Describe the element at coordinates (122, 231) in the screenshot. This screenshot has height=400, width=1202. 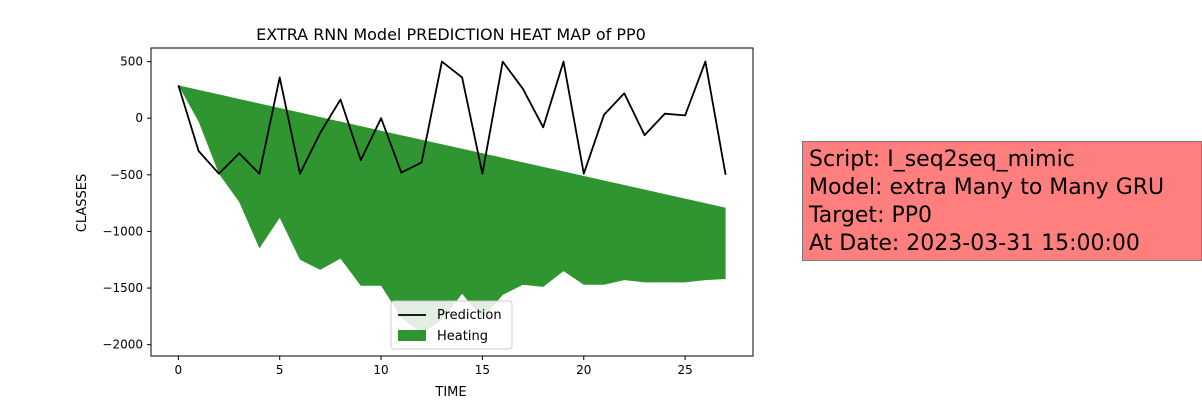
I see `y-tick-label: −1000` at that location.